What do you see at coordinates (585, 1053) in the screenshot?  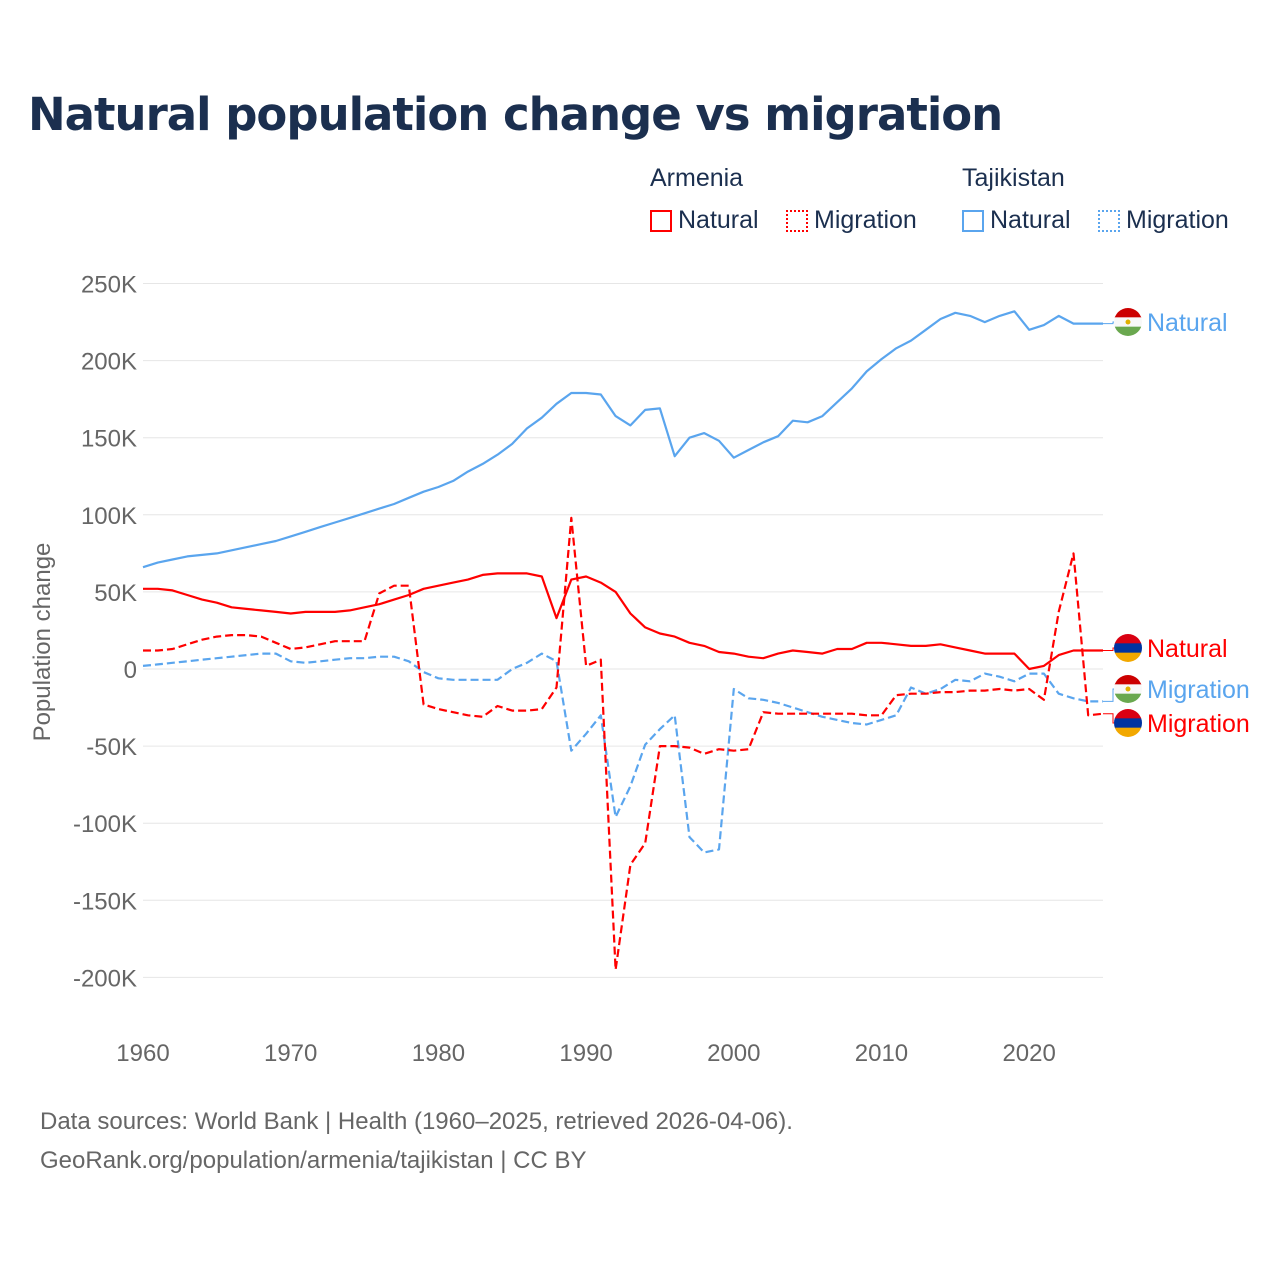 I see `x-tick-label: 1990` at bounding box center [585, 1053].